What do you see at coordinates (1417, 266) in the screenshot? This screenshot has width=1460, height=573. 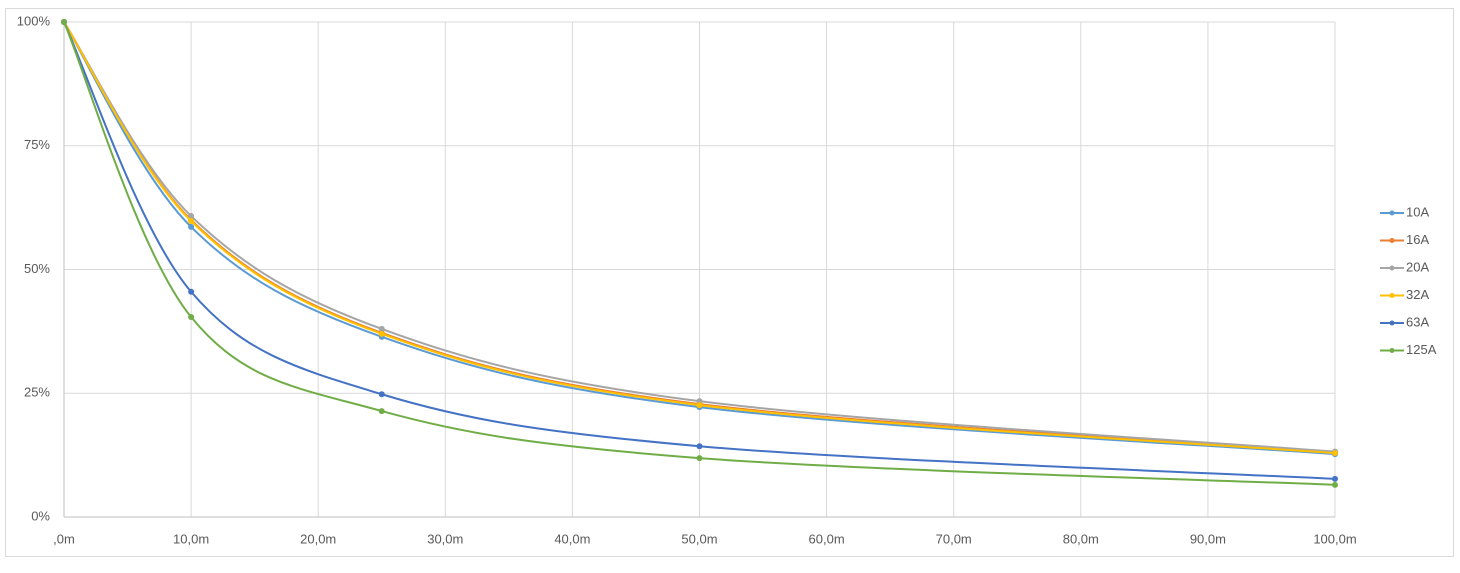 I see `legend-label: 20A` at bounding box center [1417, 266].